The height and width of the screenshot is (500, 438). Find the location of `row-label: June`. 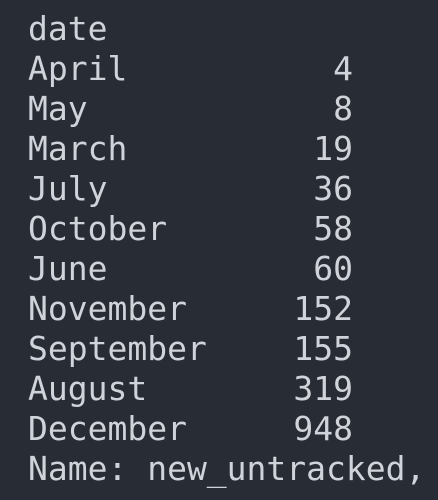

row-label: June is located at coordinates (68, 268).